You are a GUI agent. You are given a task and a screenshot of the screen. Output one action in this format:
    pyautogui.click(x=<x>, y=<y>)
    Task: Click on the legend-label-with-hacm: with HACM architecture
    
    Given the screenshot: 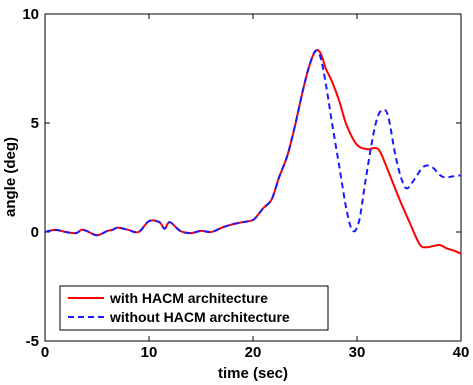 What is the action you would take?
    pyautogui.click(x=188, y=298)
    